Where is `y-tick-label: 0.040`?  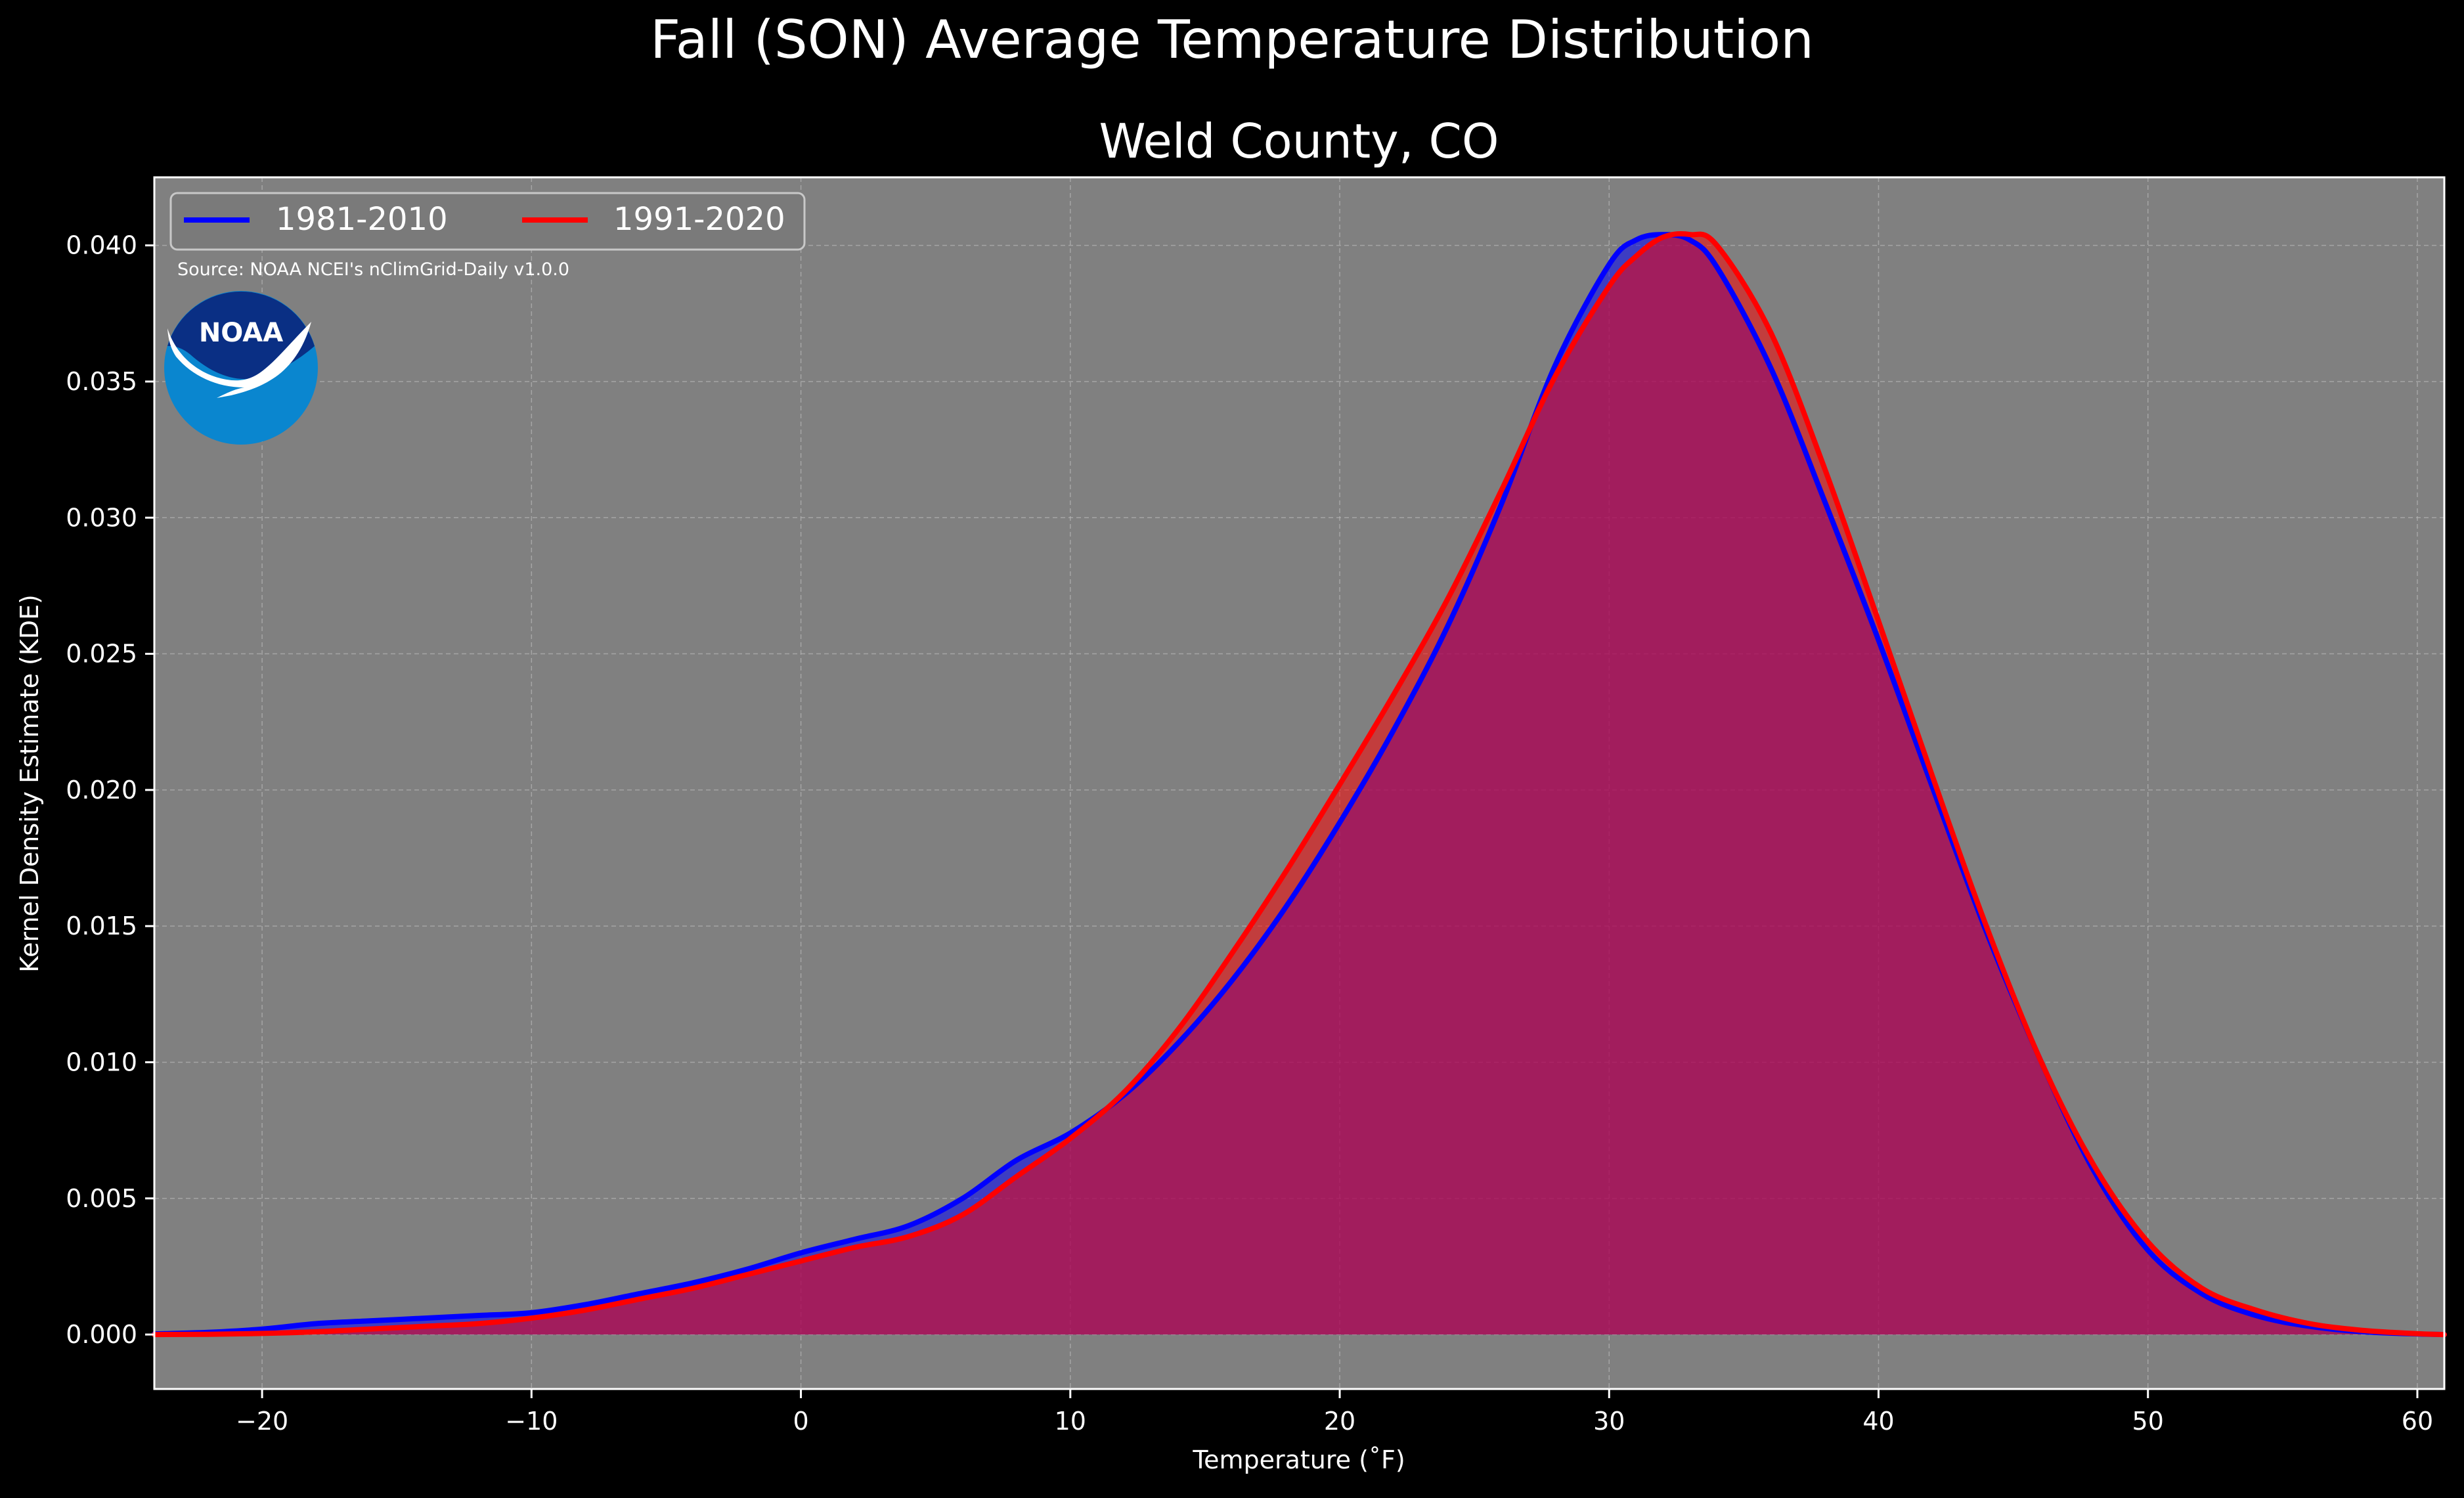 y-tick-label: 0.040 is located at coordinates (101, 246).